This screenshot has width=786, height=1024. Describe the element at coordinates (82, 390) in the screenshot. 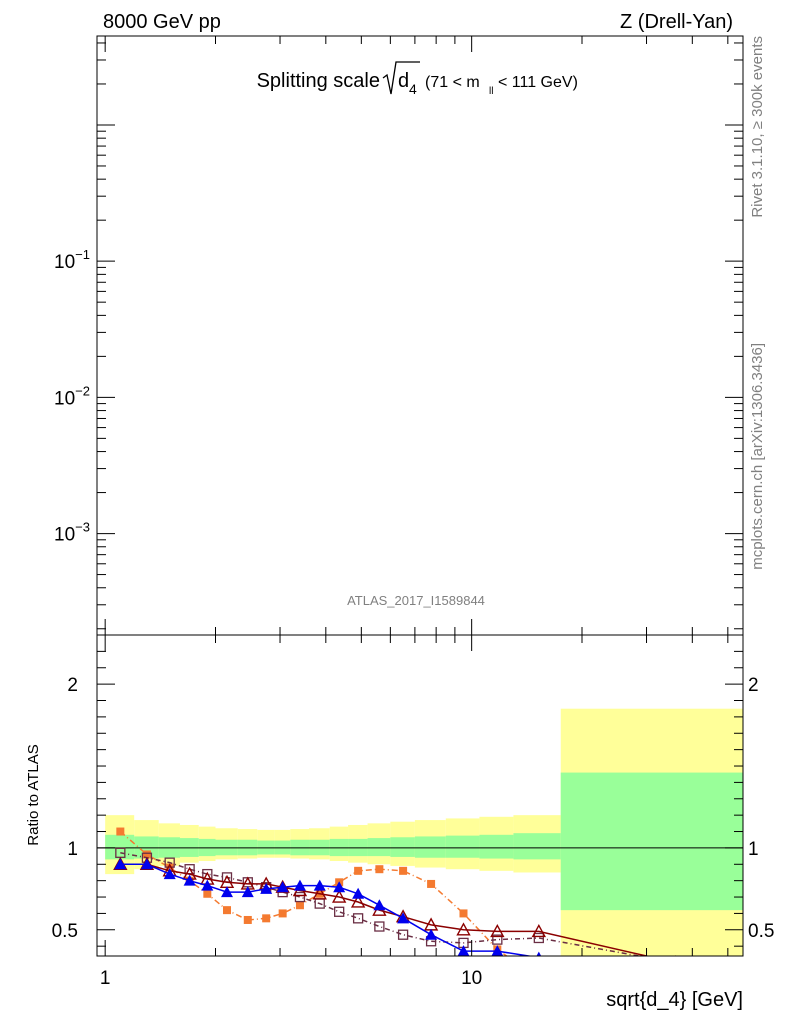

I see `tick-exponent: −2` at that location.